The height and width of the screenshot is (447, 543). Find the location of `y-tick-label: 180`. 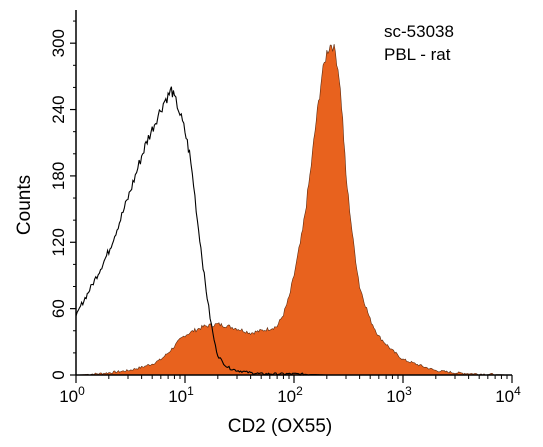

y-tick-label: 180 is located at coordinates (58, 176).